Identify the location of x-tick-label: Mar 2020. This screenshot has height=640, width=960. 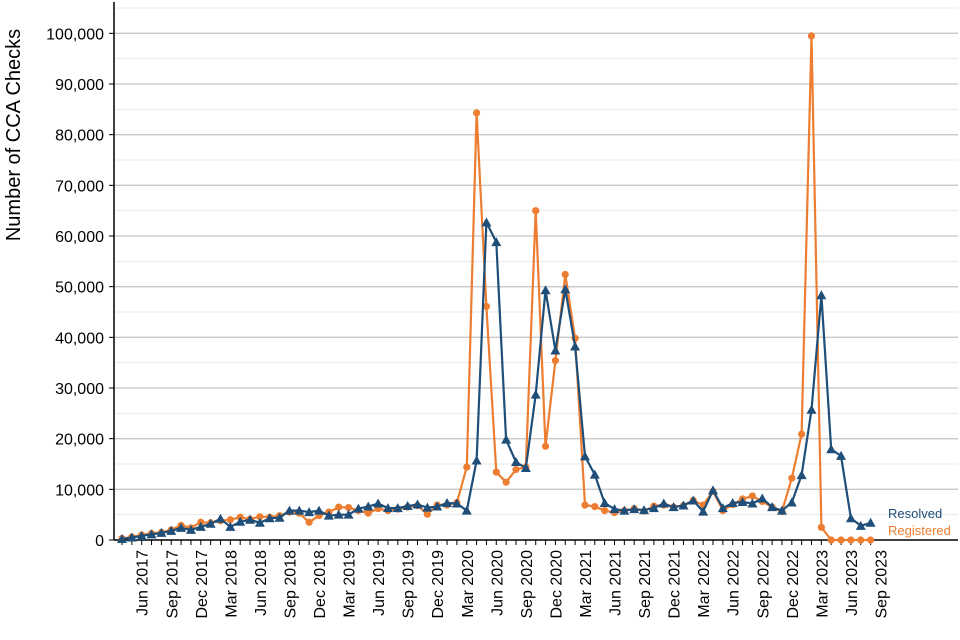
(468, 584).